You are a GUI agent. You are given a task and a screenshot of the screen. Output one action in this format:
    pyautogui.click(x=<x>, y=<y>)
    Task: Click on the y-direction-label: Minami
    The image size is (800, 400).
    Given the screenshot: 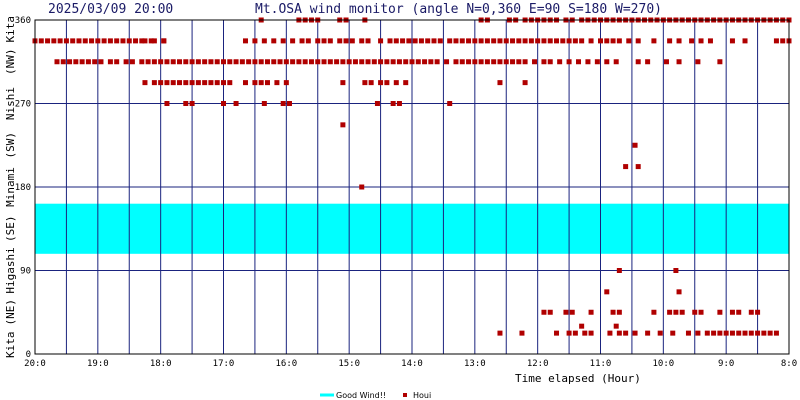 What is the action you would take?
    pyautogui.click(x=10, y=187)
    